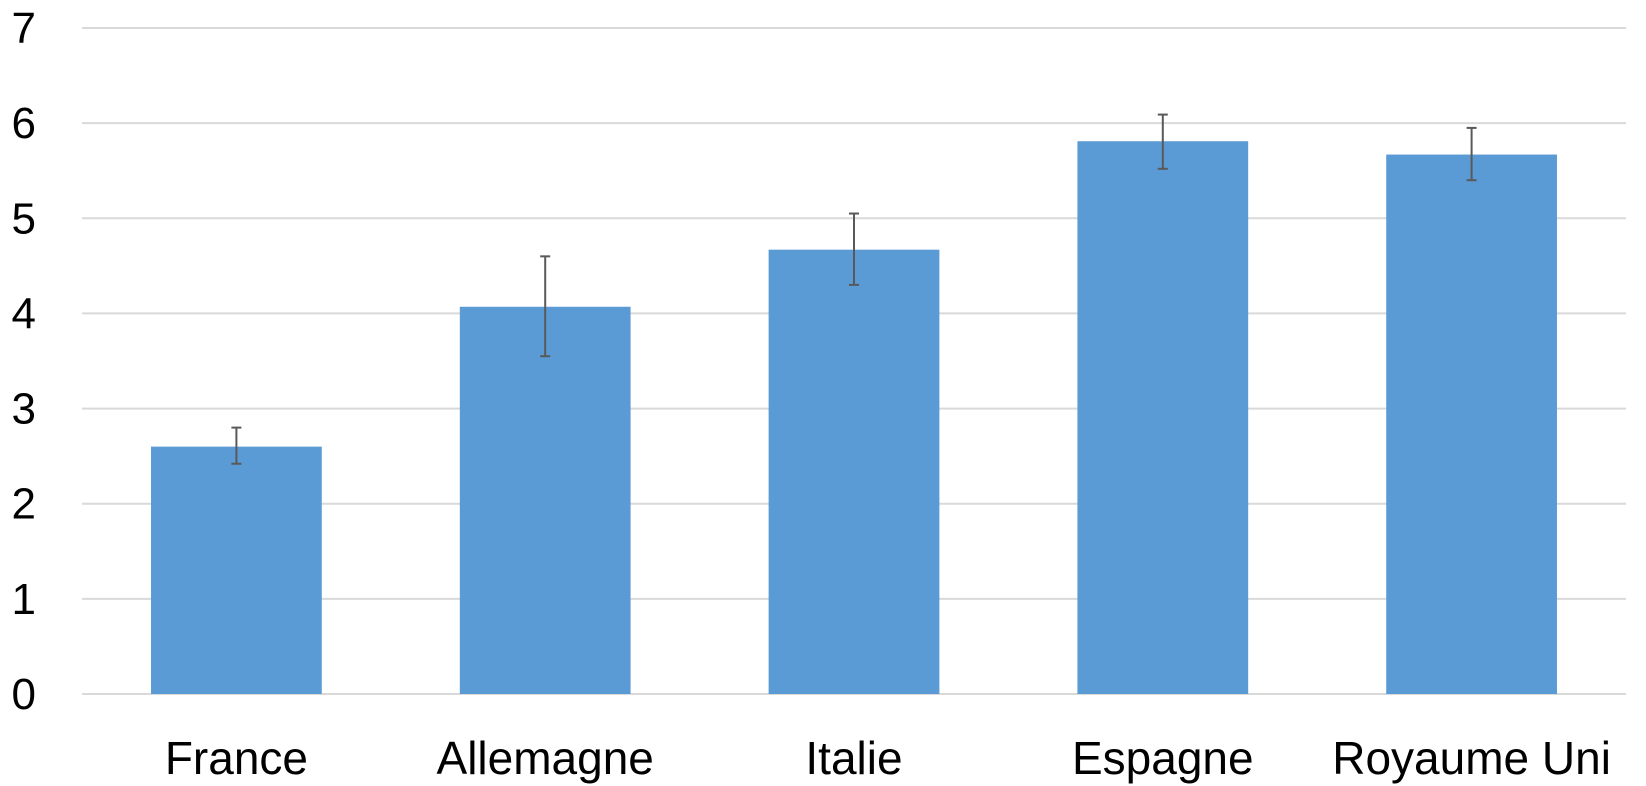 Image resolution: width=1646 pixels, height=786 pixels. I want to click on bar-italie, so click(854, 471).